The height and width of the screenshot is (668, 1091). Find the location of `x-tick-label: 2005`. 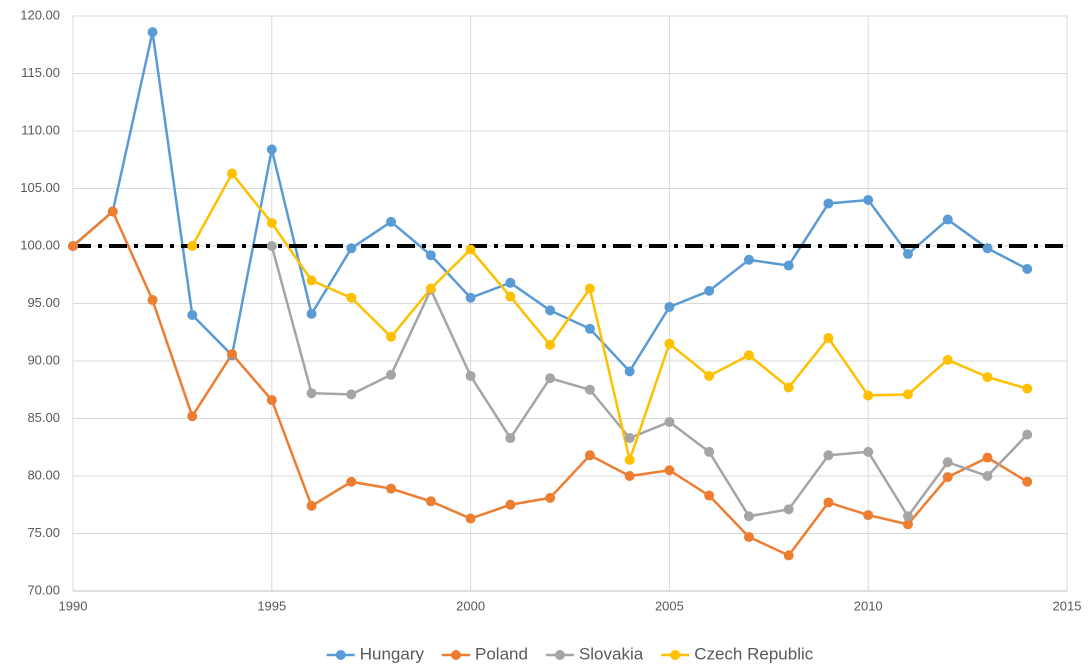

x-tick-label: 2005 is located at coordinates (669, 605).